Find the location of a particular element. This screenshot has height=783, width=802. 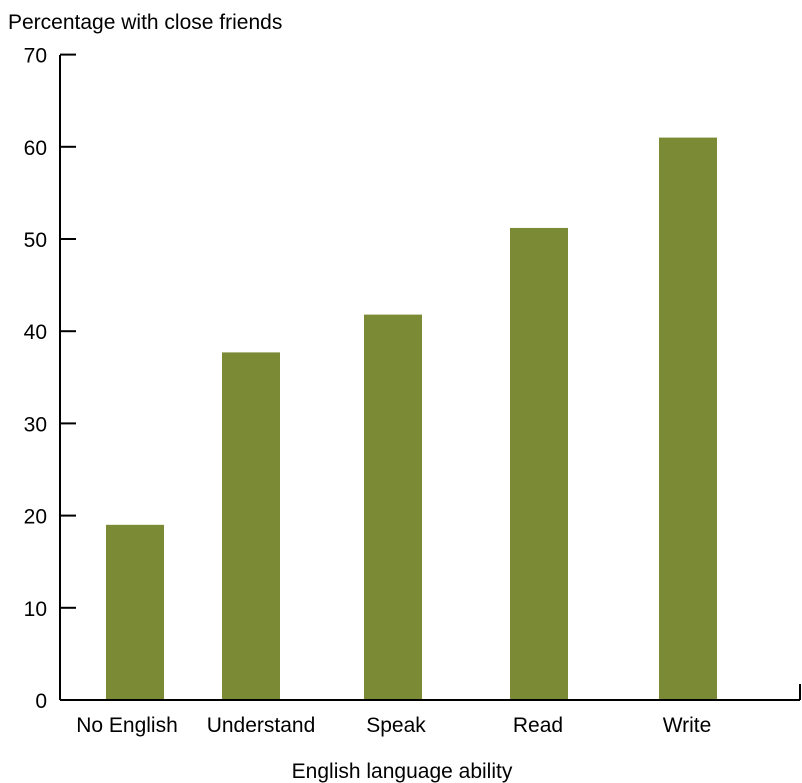

x-category-label: No English is located at coordinates (127, 725).